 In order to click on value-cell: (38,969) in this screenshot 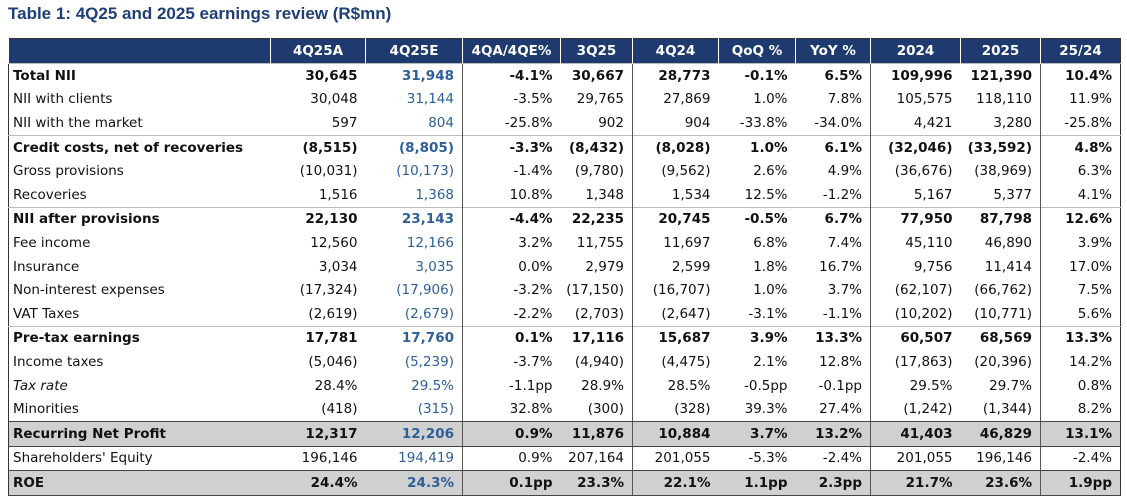, I will do `click(1003, 171)`.